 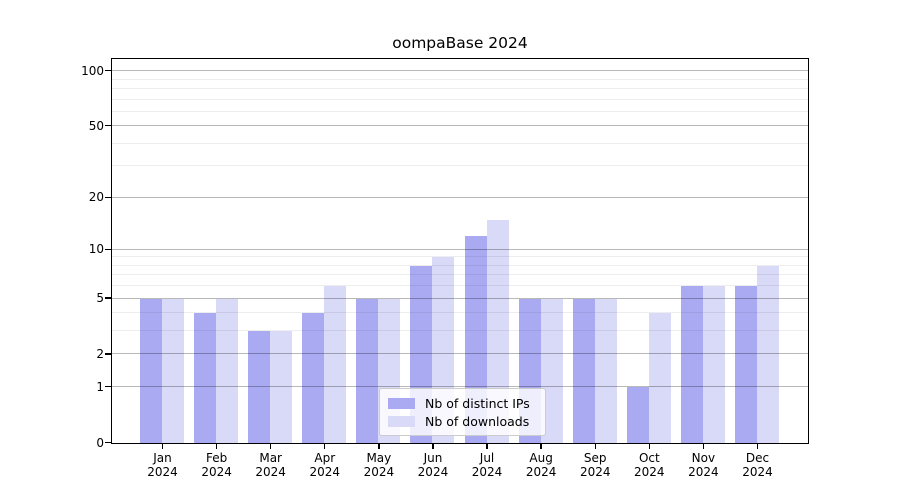 I want to click on x-tick-label: Sep 2024, so click(x=595, y=465).